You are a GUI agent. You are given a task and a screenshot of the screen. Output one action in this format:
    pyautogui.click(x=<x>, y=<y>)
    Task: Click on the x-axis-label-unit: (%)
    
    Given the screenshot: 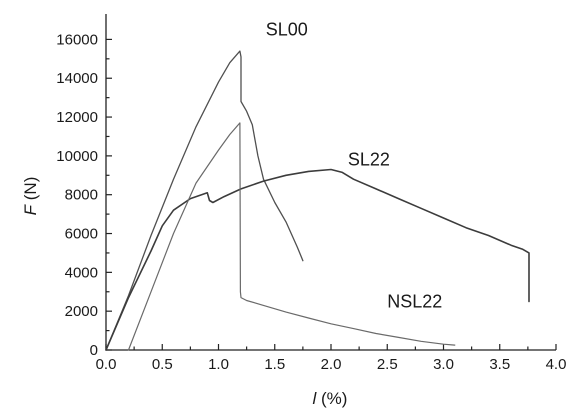 What is the action you would take?
    pyautogui.click(x=331, y=398)
    